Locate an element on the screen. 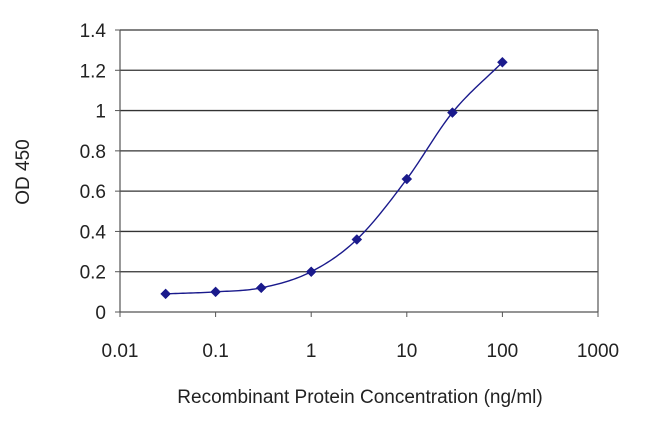 The width and height of the screenshot is (650, 433). x-tick-label: 0.1 is located at coordinates (215, 351).